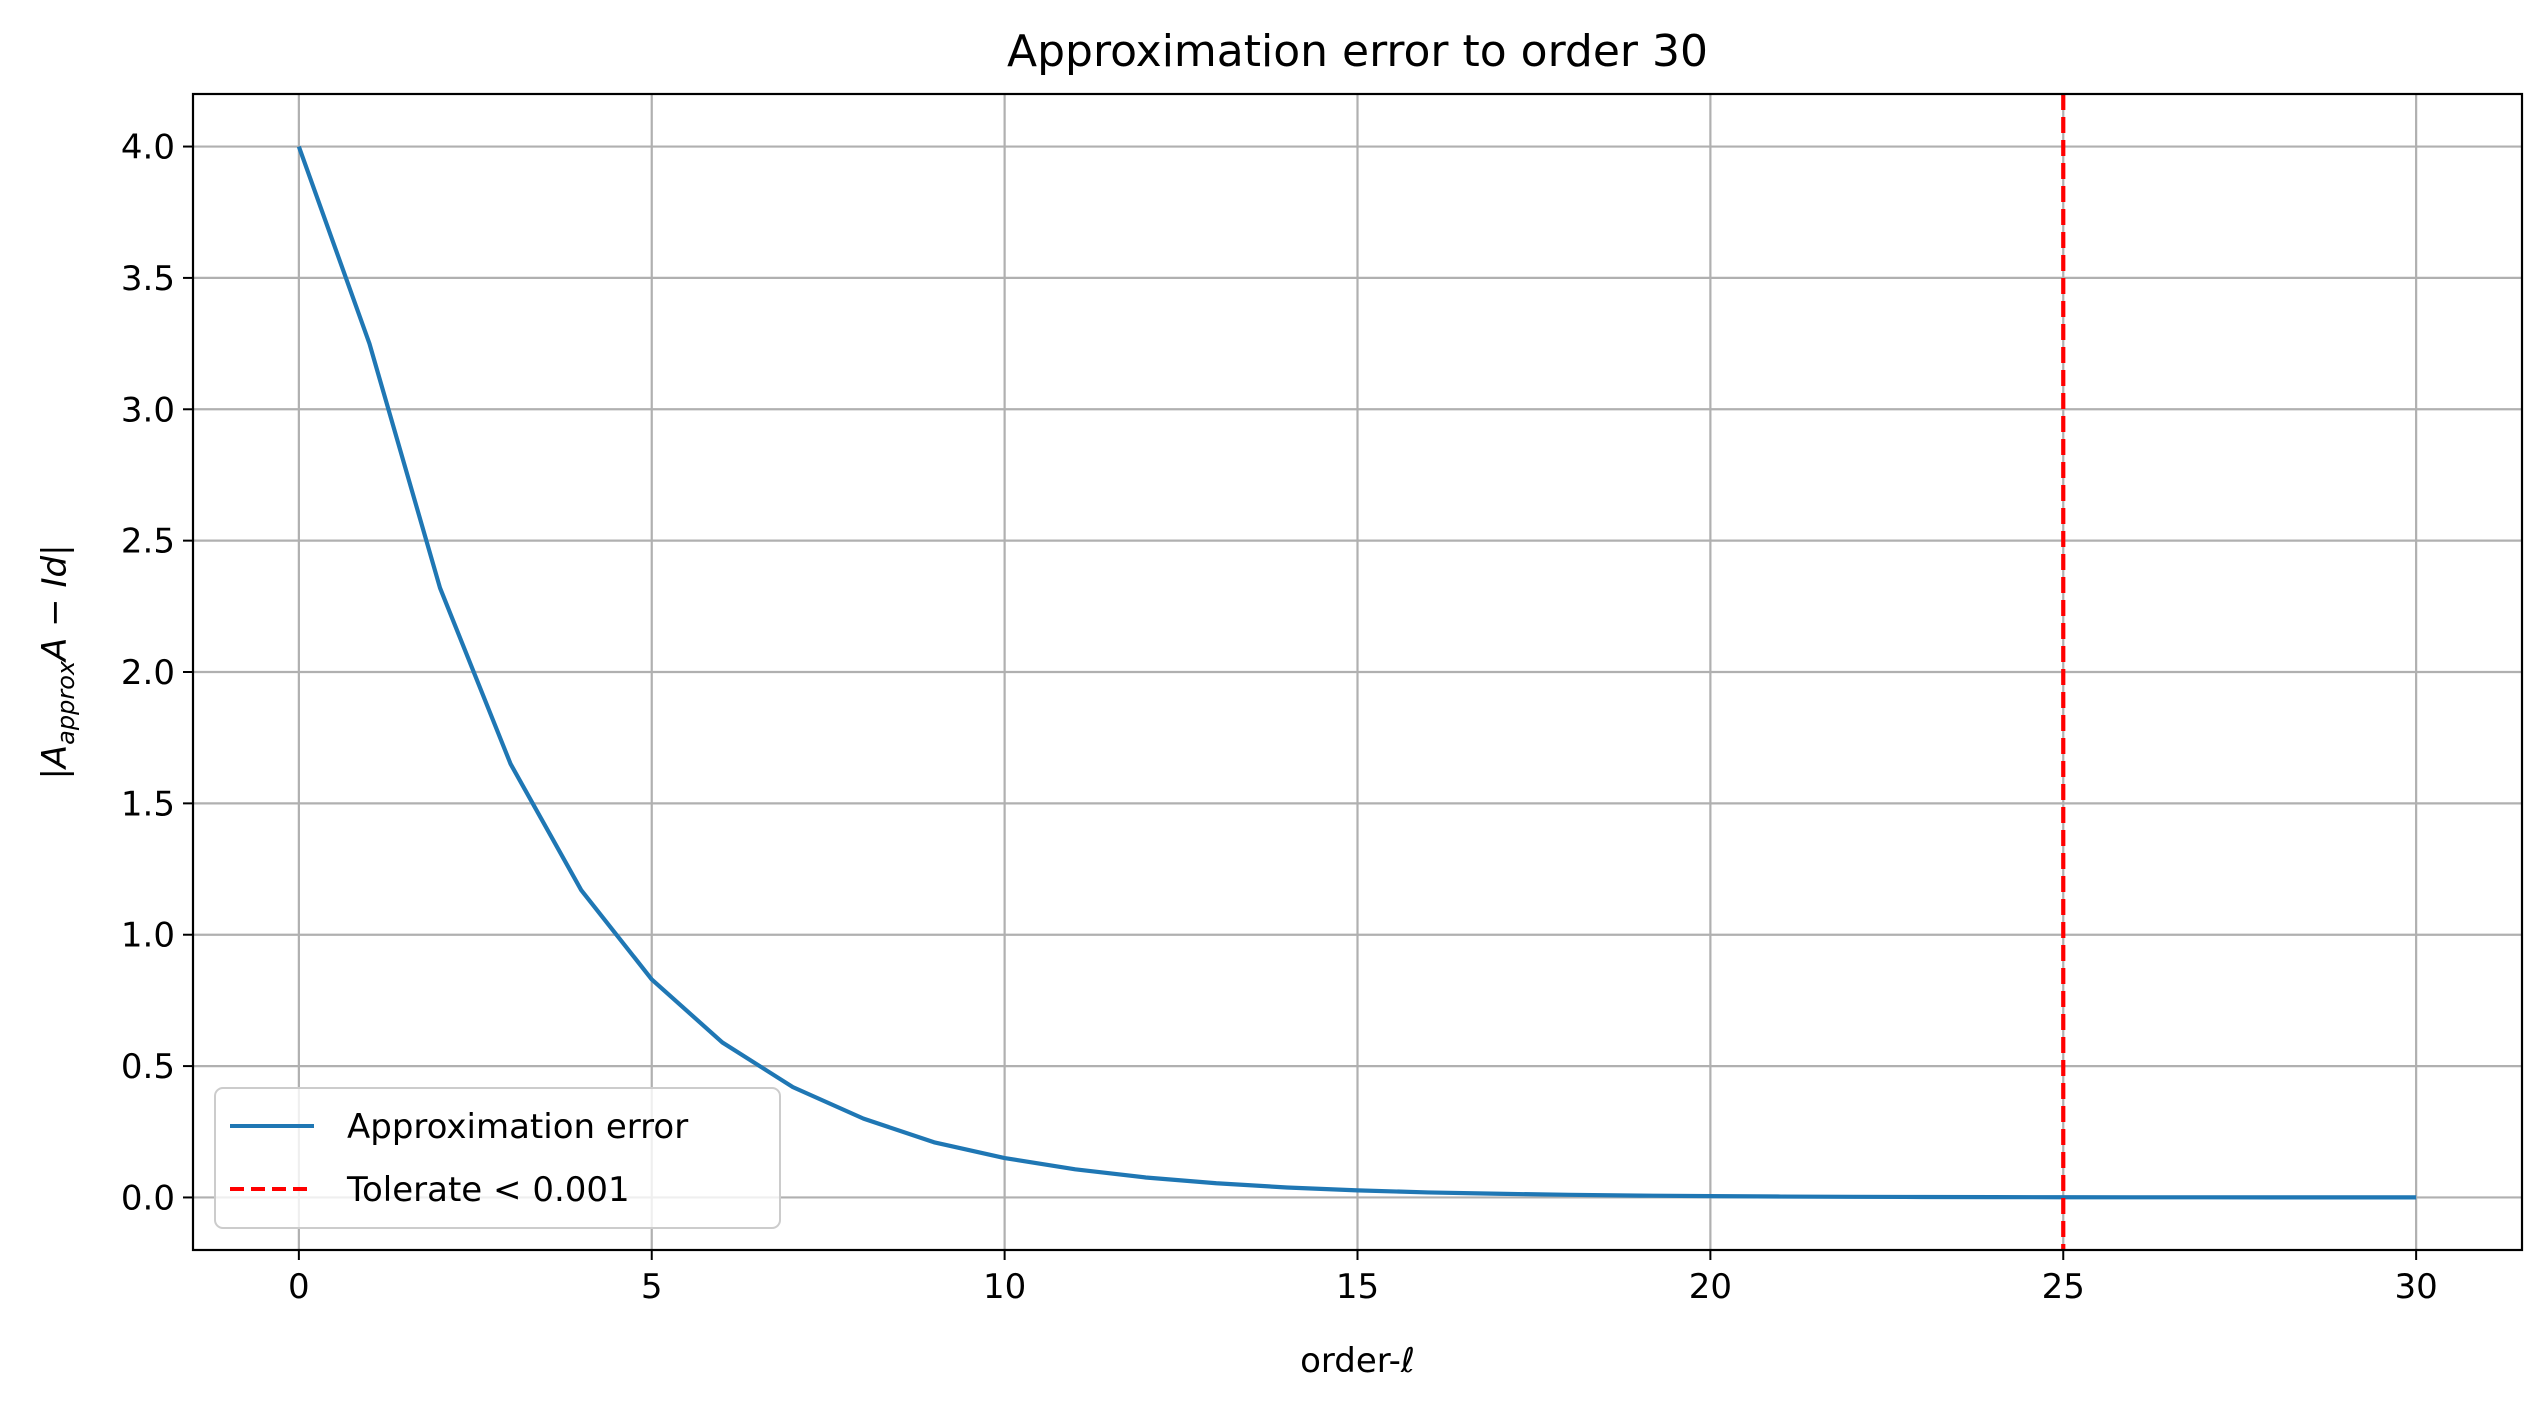 This screenshot has width=2546, height=1407. Describe the element at coordinates (1357, 51) in the screenshot. I see `chart-title: Approximation error to order 30` at that location.